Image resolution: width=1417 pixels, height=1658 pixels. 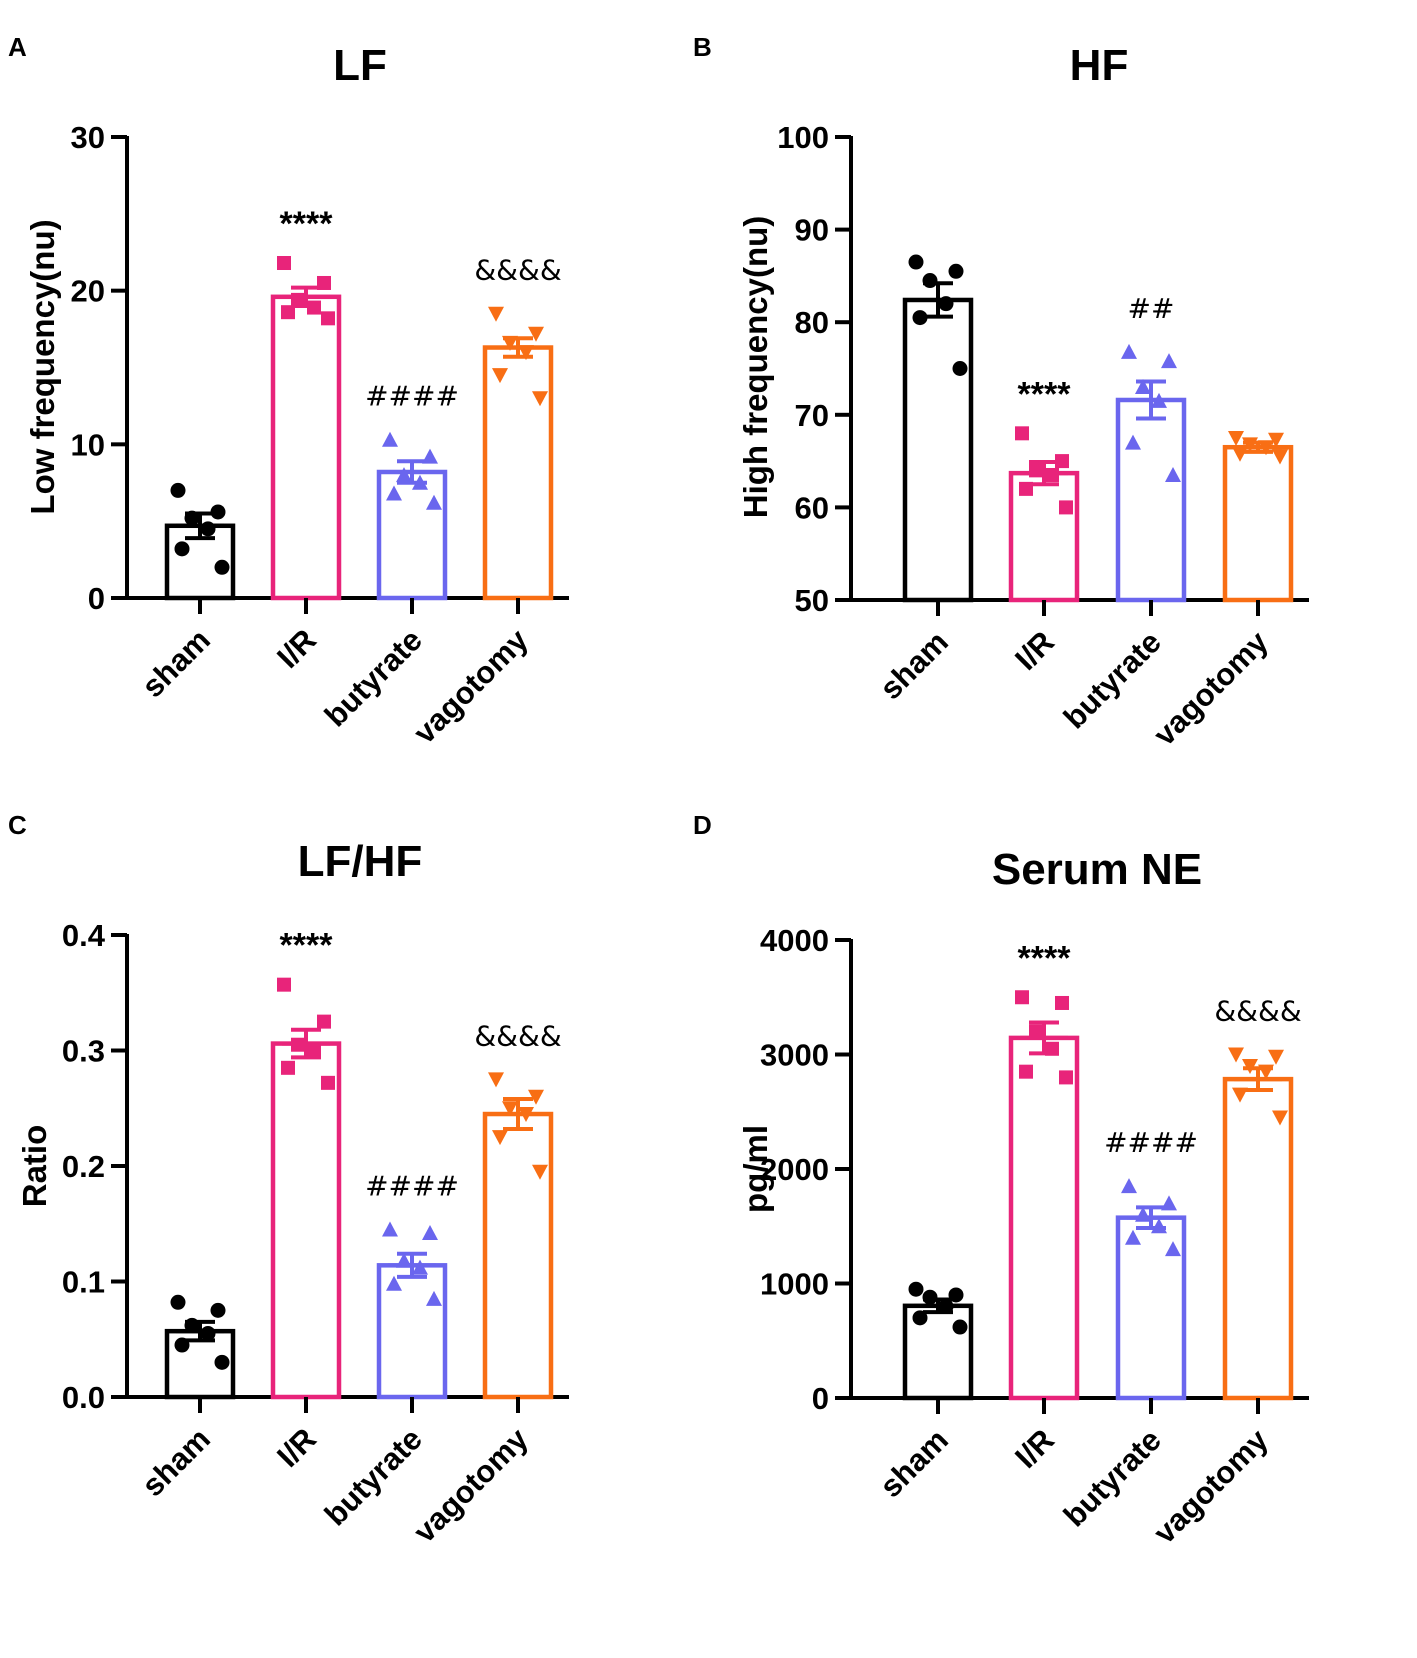 What do you see at coordinates (88, 137) in the screenshot?
I see `y-tick-label: 30` at bounding box center [88, 137].